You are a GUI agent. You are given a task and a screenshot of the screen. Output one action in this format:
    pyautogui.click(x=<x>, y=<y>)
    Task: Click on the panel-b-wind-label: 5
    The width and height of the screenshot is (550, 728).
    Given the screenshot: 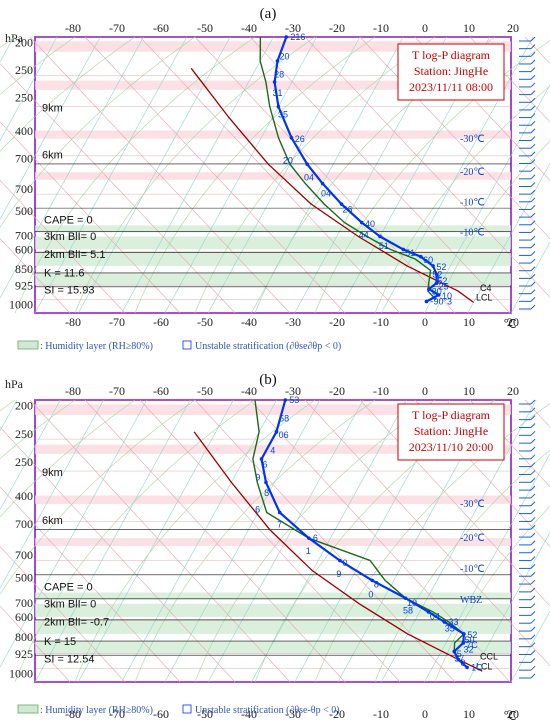 What is the action you would take?
    pyautogui.click(x=459, y=654)
    